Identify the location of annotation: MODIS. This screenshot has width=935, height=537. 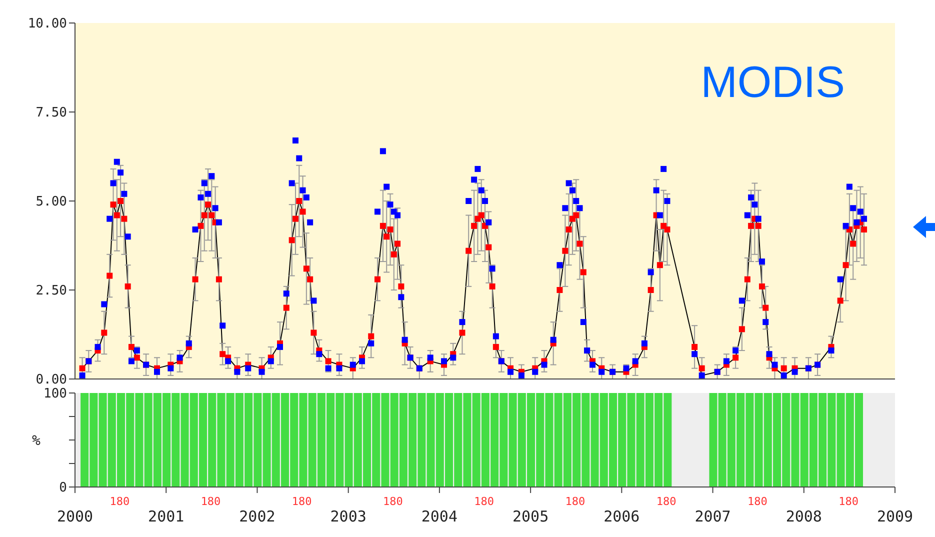
(772, 83).